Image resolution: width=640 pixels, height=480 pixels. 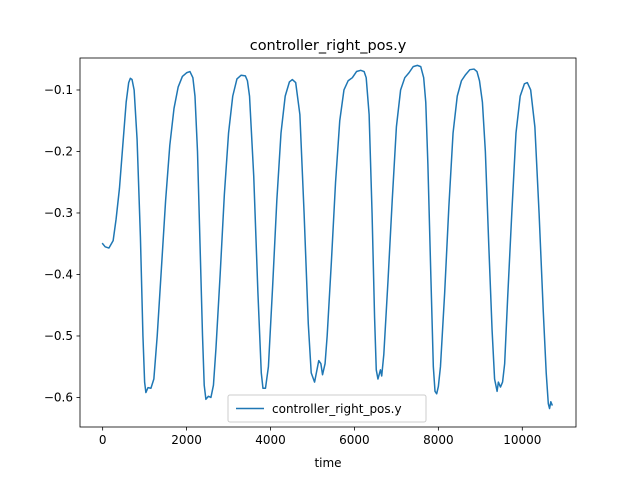 What do you see at coordinates (103, 440) in the screenshot?
I see `x-tick-label: 0` at bounding box center [103, 440].